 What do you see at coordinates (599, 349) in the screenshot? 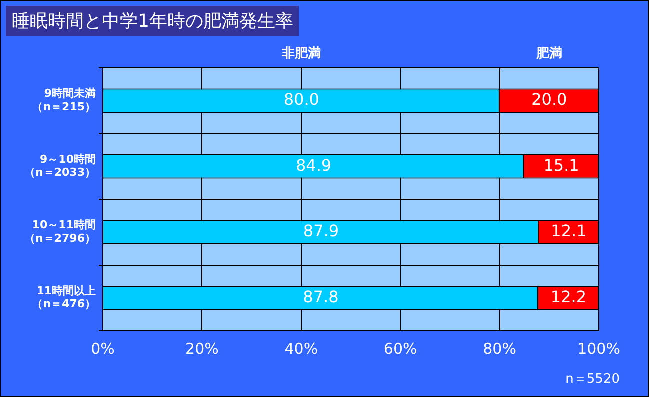
I see `x-tick-label: 100%` at bounding box center [599, 349].